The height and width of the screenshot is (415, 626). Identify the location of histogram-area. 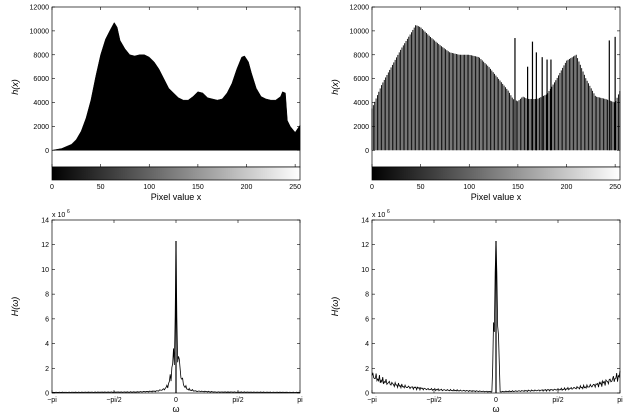
(176, 86).